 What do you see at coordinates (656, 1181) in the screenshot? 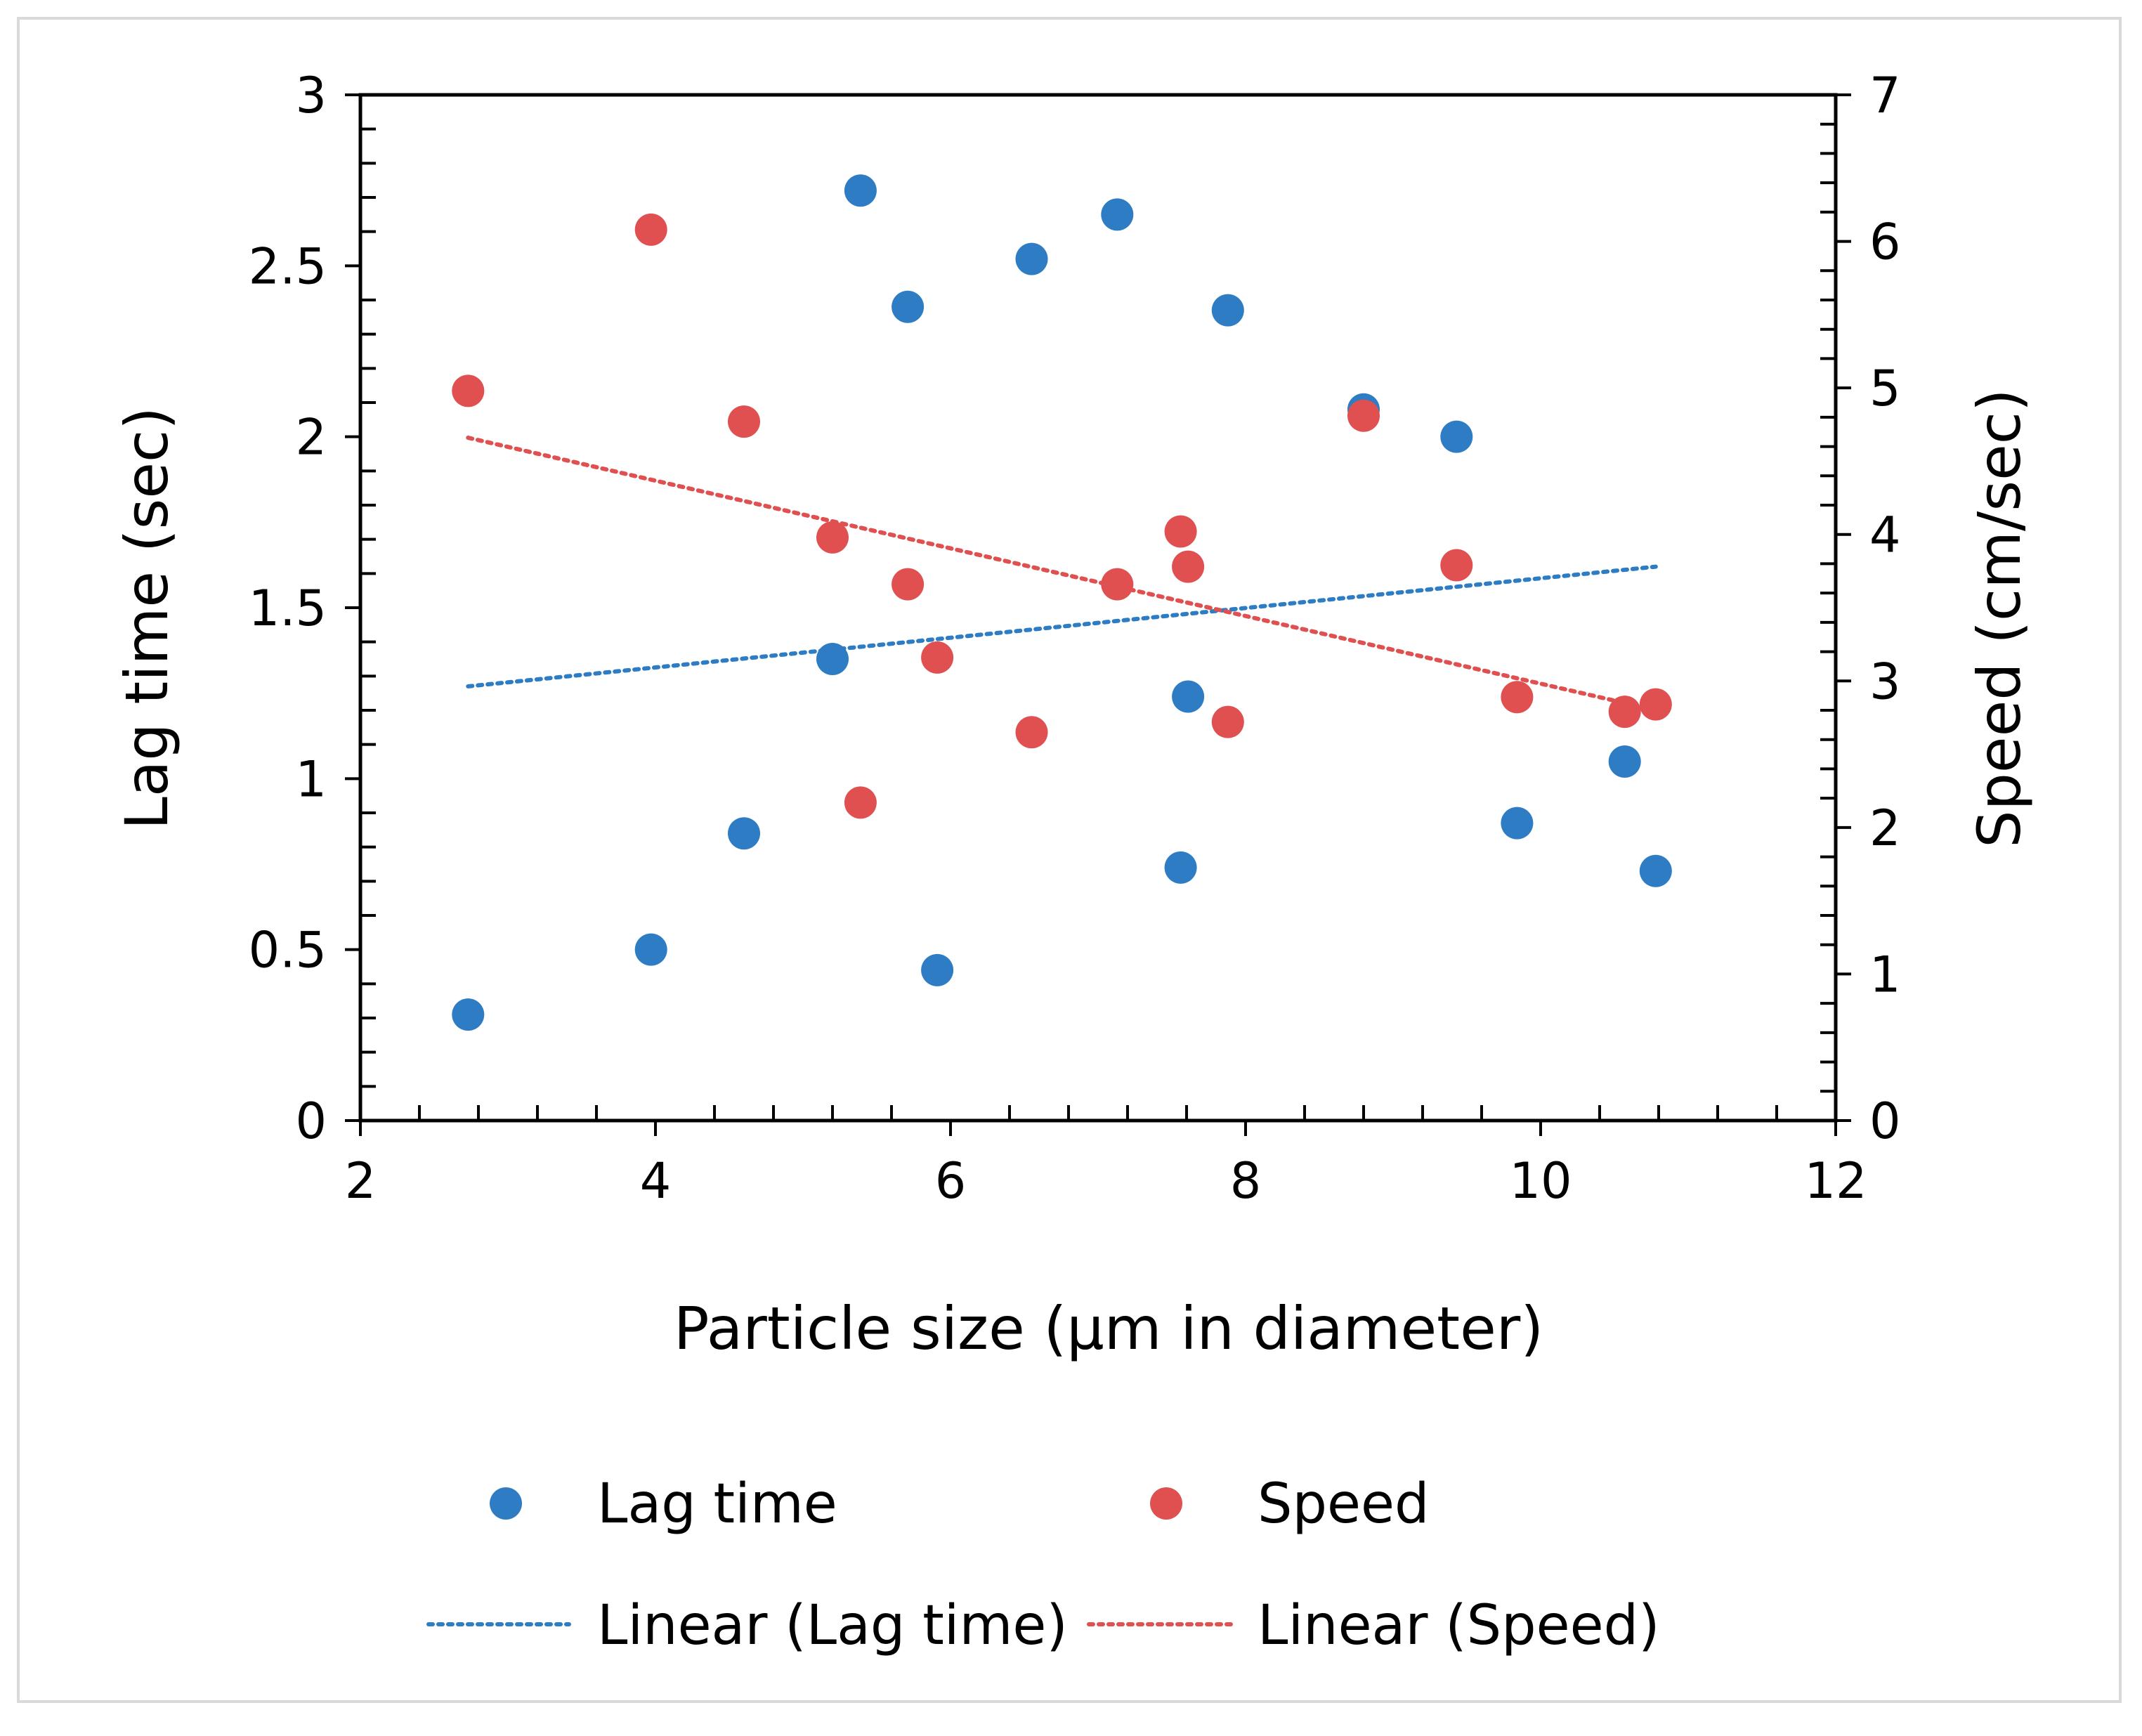
I see `x-tick-label: 4` at bounding box center [656, 1181].